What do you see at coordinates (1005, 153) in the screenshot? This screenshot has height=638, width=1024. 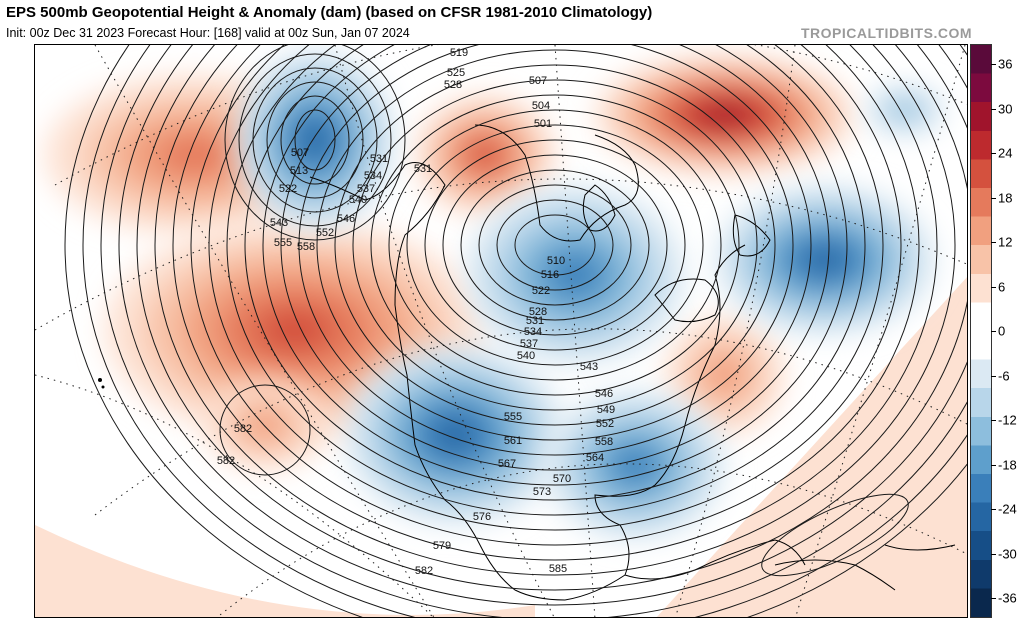 I see `colorbar-tick-label: 24` at bounding box center [1005, 153].